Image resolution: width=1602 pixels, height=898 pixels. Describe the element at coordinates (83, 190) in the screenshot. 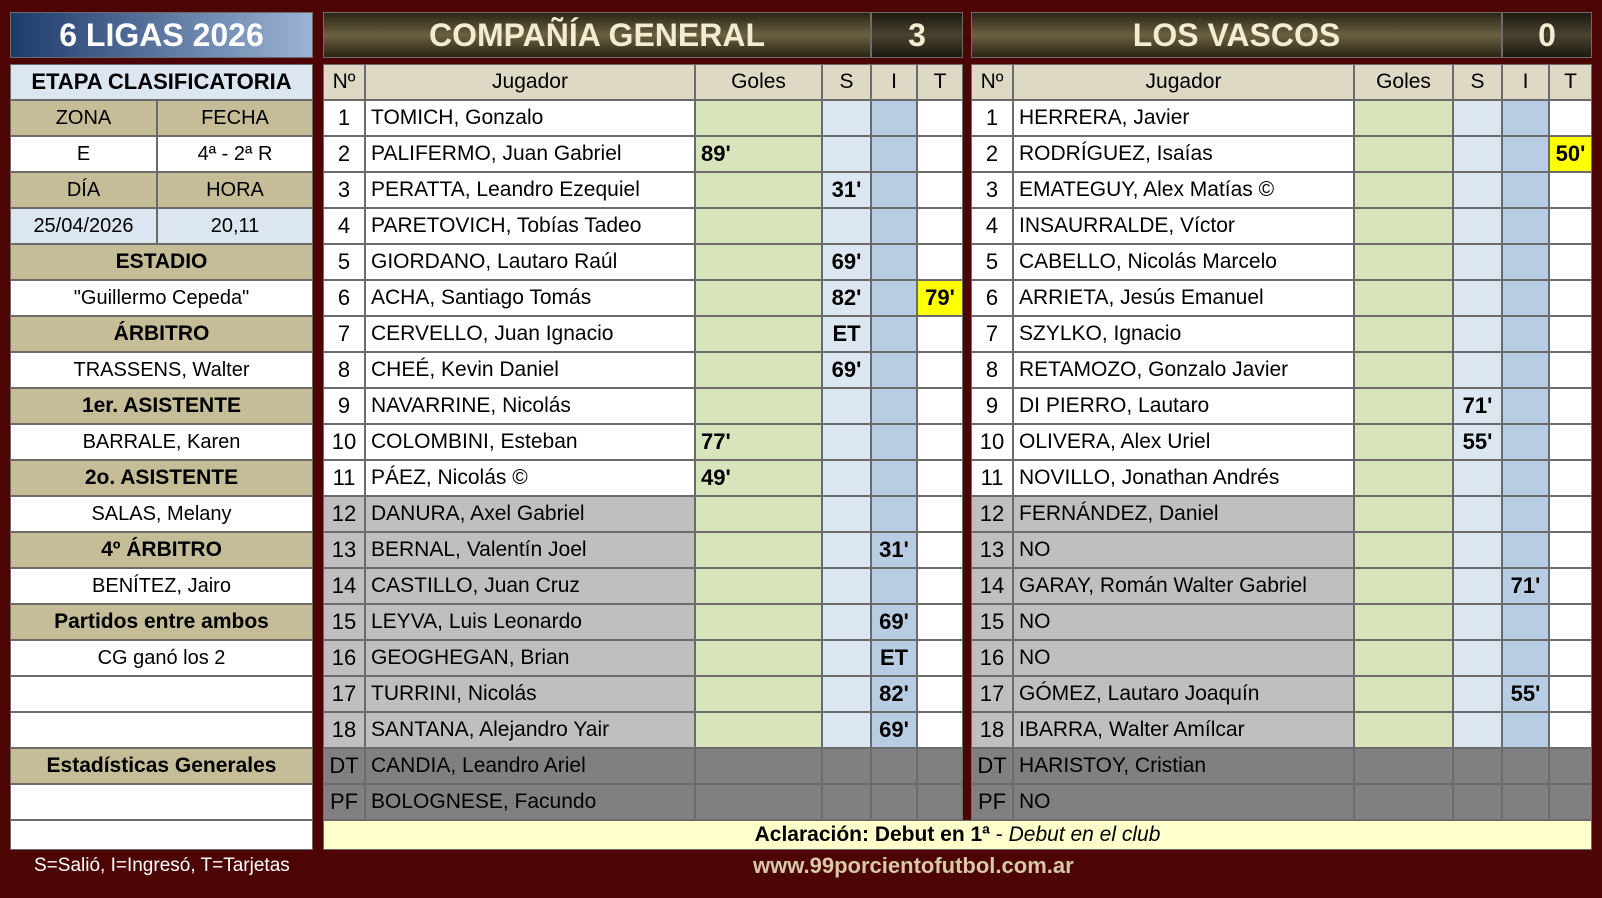

I see `info-label: DÍA` at that location.